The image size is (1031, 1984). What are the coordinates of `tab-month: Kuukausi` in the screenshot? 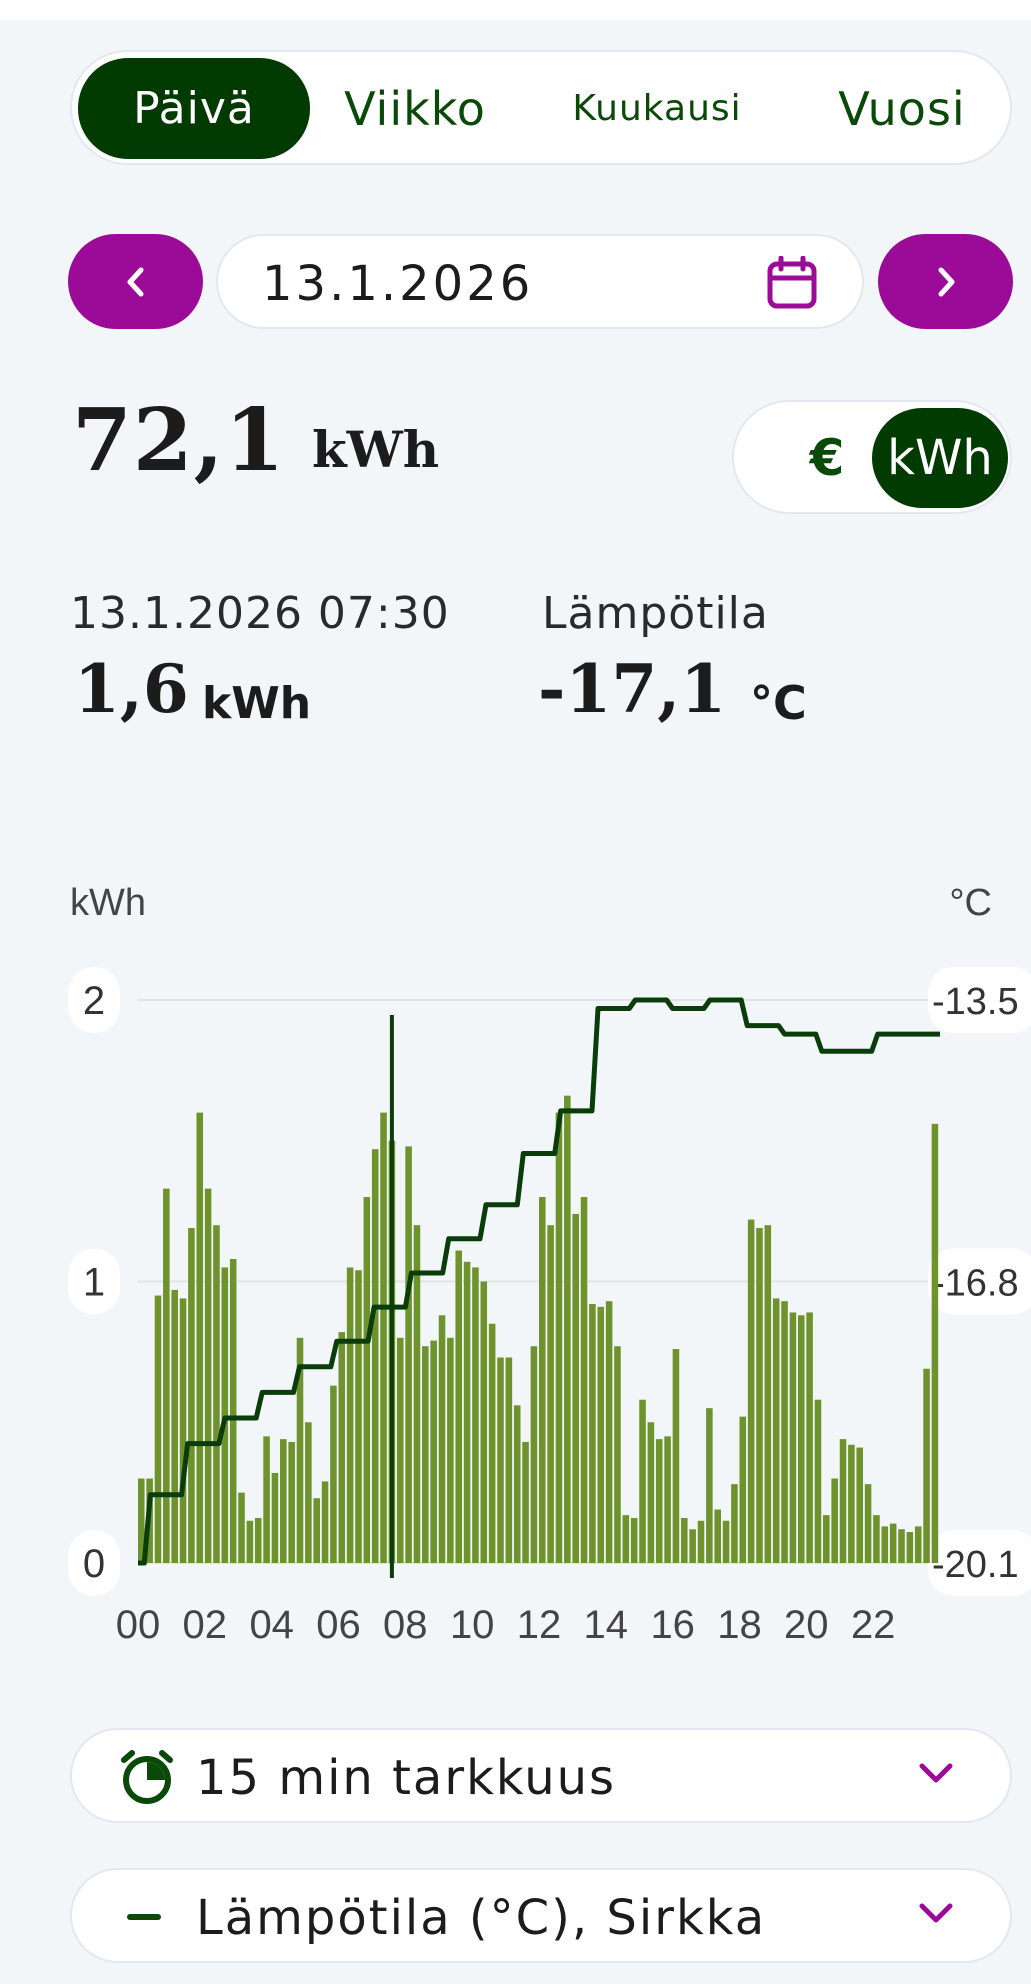 It's located at (657, 108).